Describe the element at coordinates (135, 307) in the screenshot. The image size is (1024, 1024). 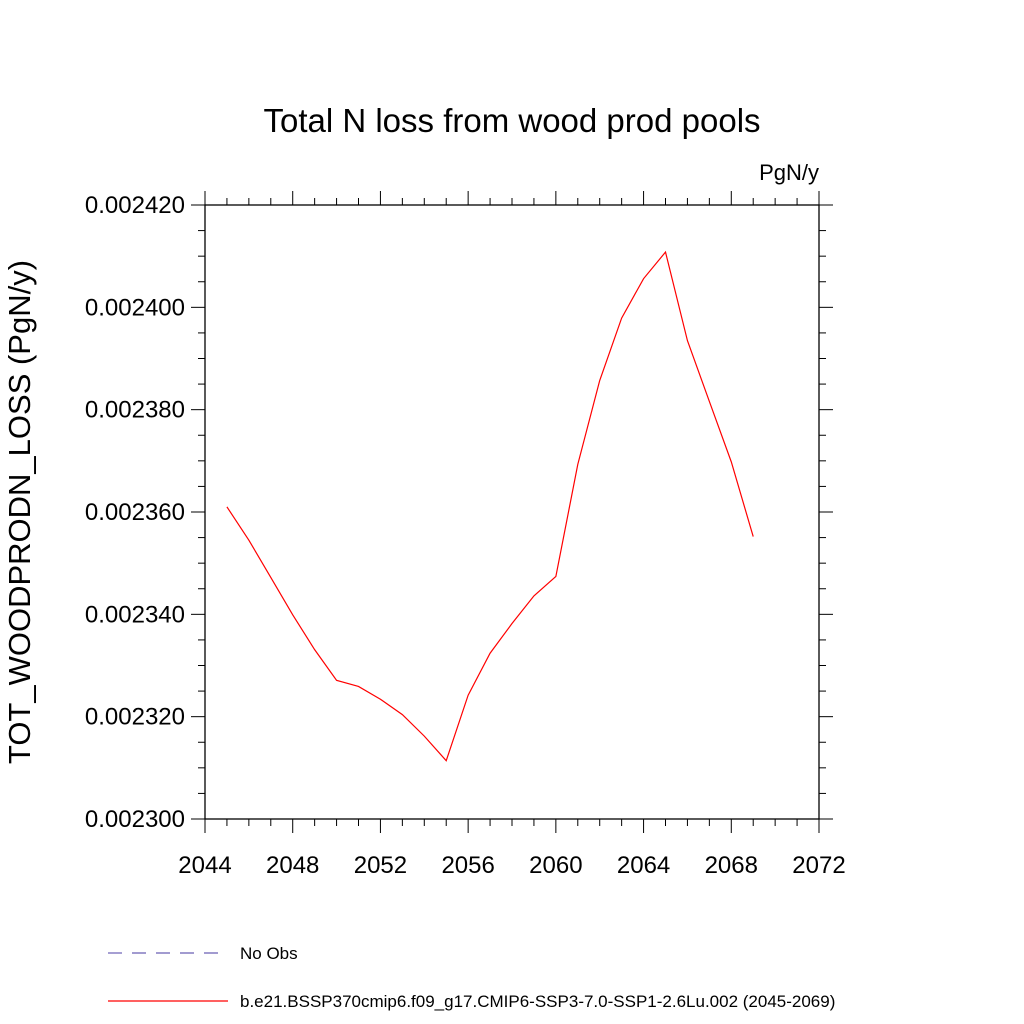
I see `y-tick-label: 0.002400` at that location.